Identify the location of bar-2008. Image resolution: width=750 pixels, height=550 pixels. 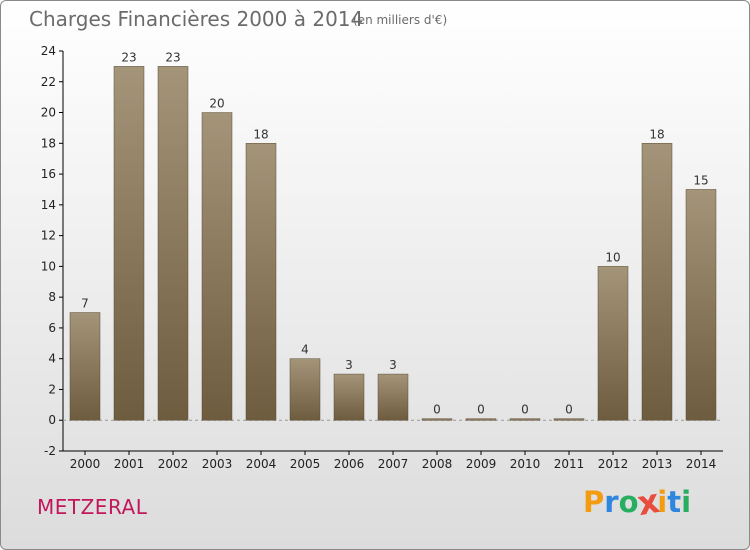
(437, 419).